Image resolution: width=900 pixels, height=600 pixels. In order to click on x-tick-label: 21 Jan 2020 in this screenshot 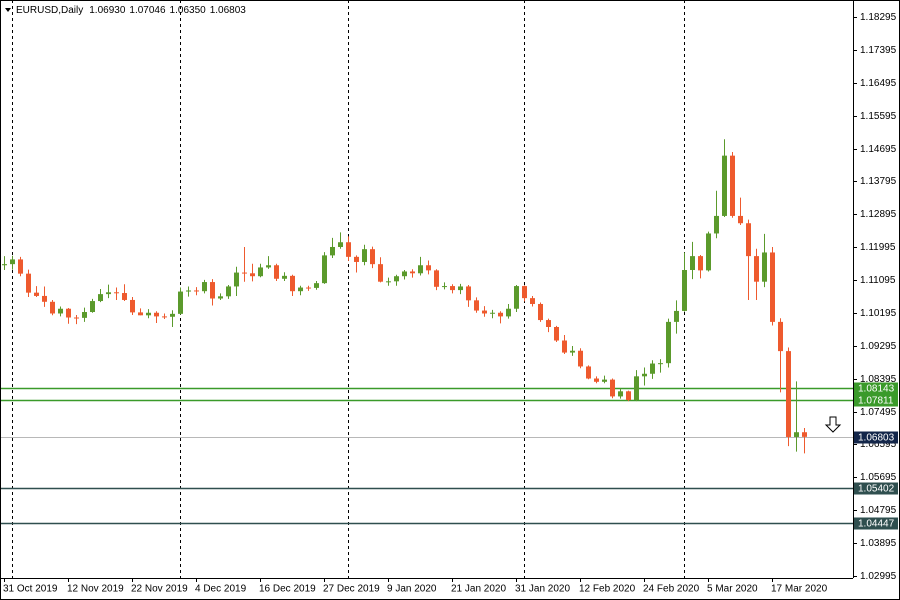, I will do `click(478, 589)`.